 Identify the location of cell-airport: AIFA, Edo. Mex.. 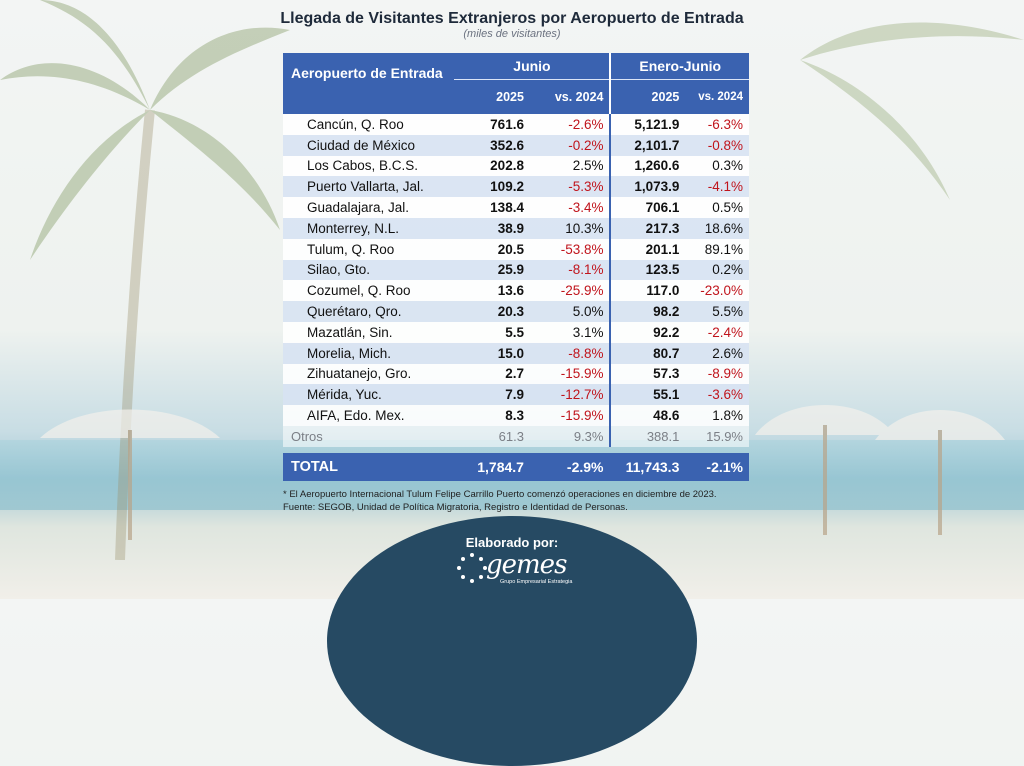
(369, 415).